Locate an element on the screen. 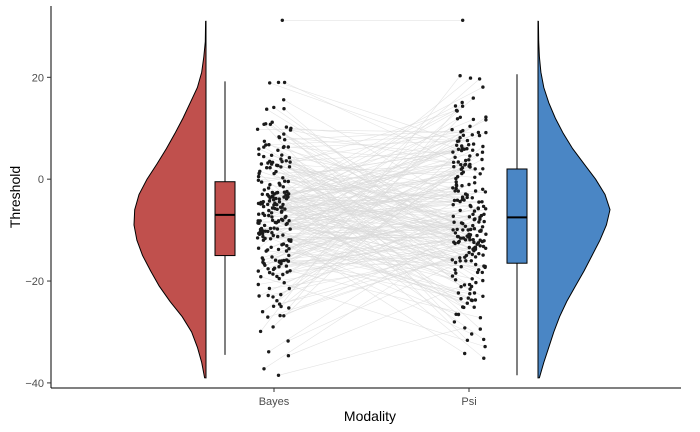 This screenshot has height=432, width=700. y-tick-label: −20 is located at coordinates (34, 282).